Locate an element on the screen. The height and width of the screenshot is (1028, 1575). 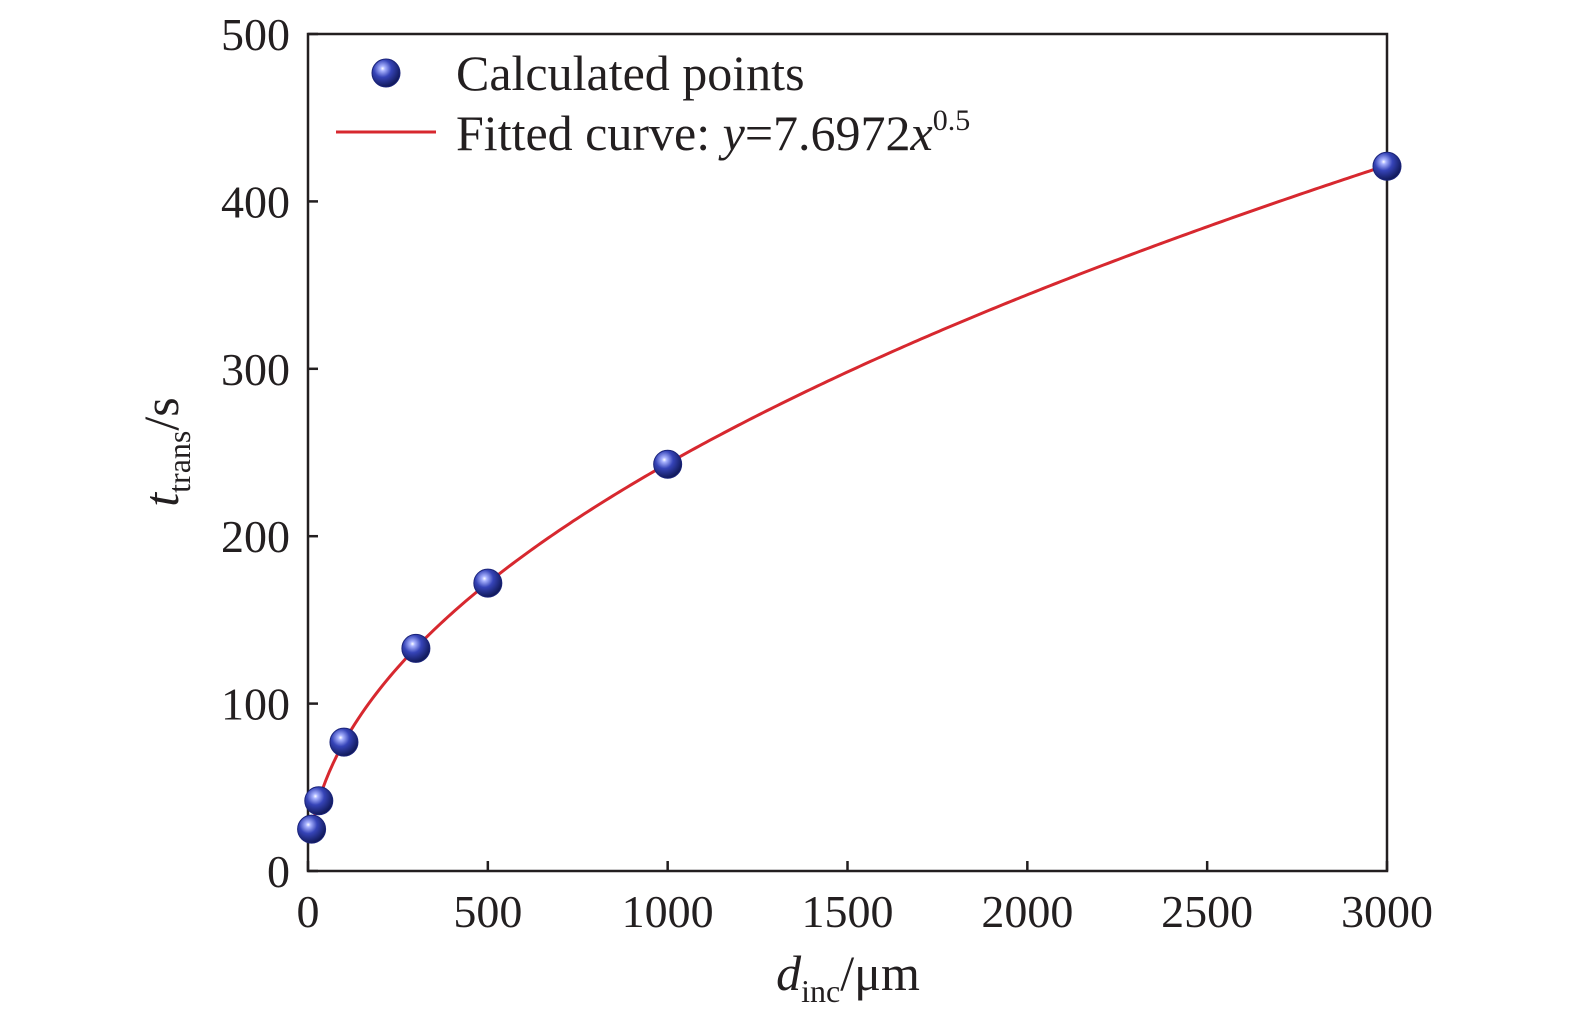
x-tick-label: 500 is located at coordinates (487, 911).